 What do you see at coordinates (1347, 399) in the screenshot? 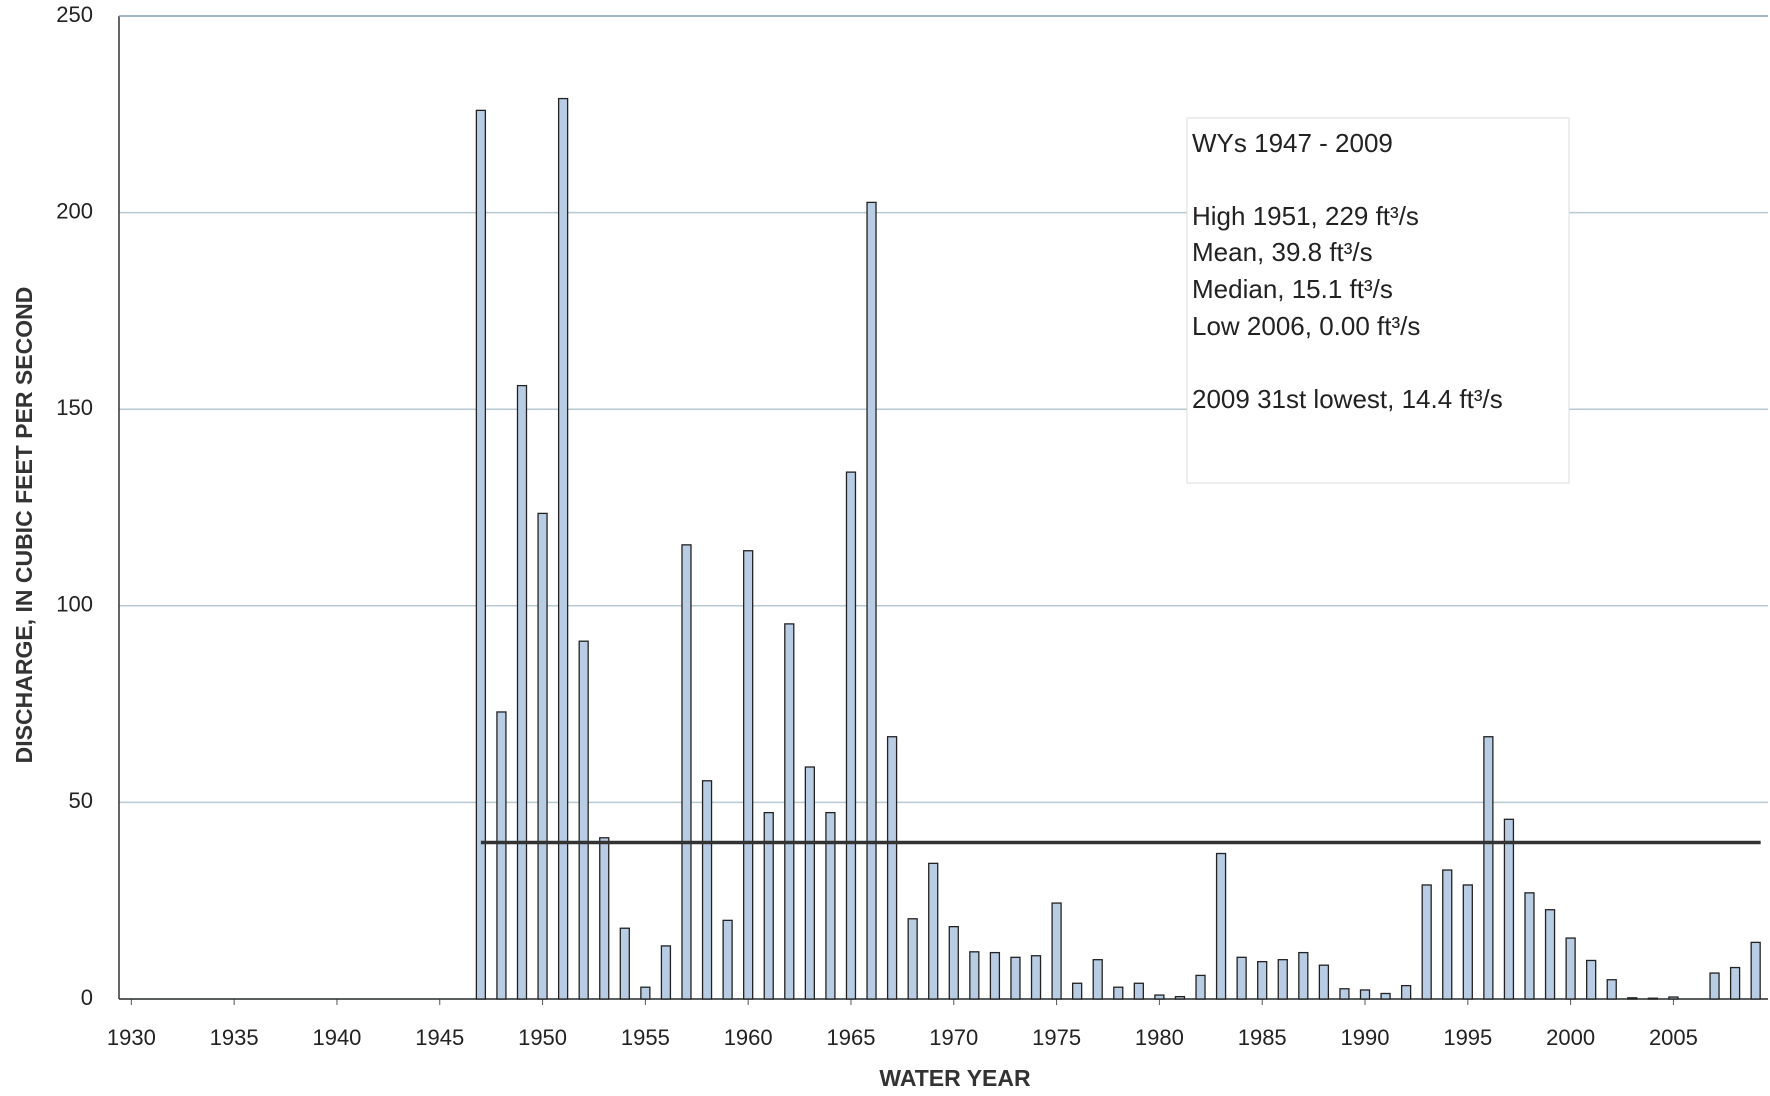
I see `annotation: 2009 31st lowest, 14.4 ft³/s` at bounding box center [1347, 399].